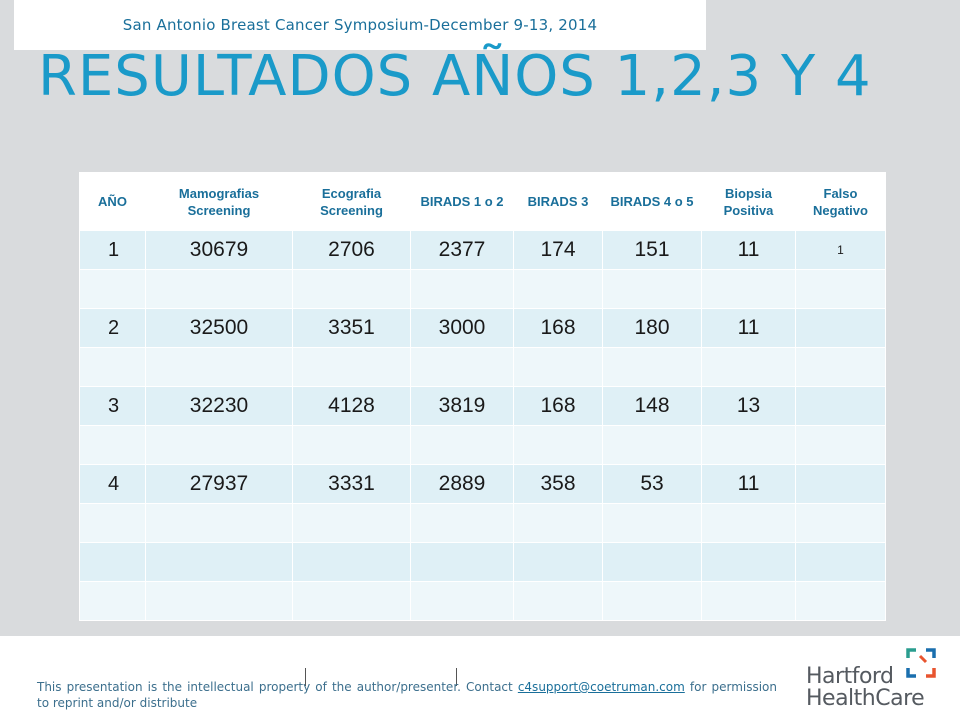 Image resolution: width=960 pixels, height=720 pixels. What do you see at coordinates (558, 201) in the screenshot?
I see `column-header: BIRADS 3` at bounding box center [558, 201].